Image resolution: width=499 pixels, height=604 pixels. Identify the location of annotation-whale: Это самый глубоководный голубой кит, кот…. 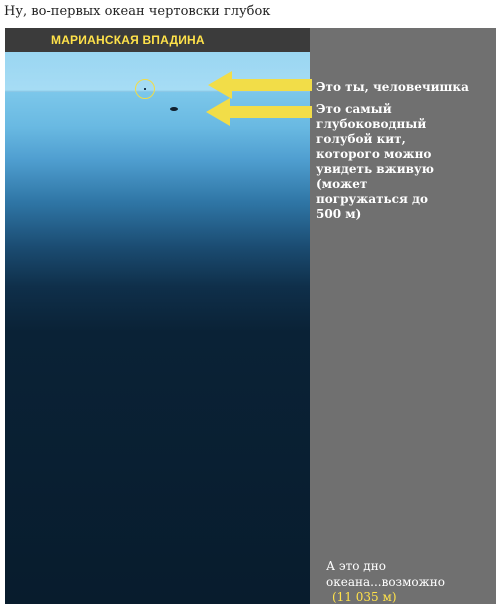
(375, 161).